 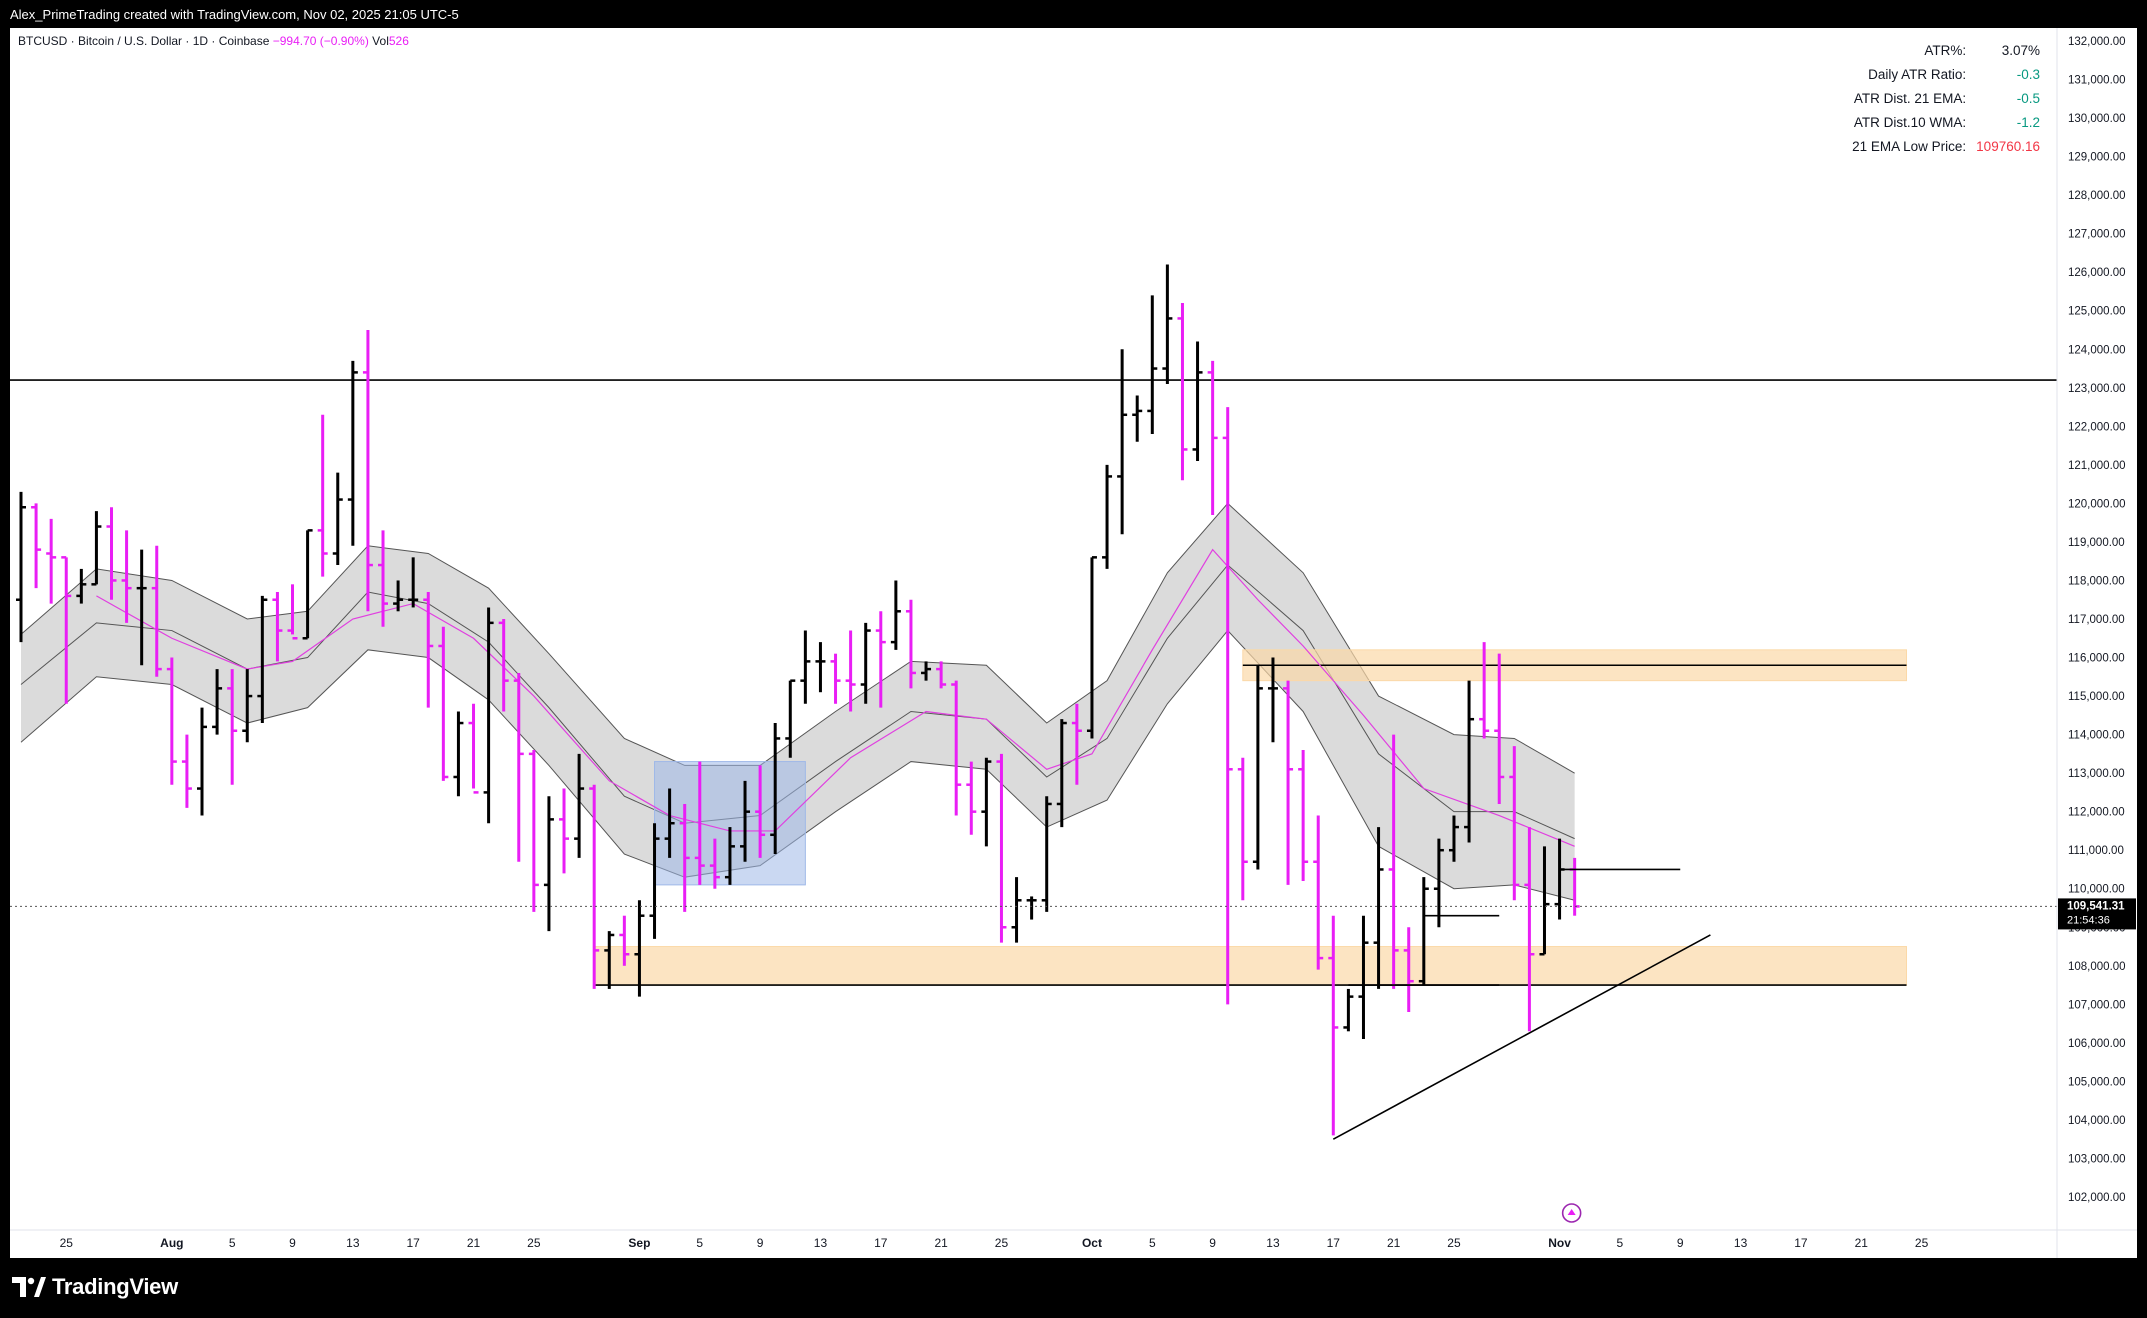 I want to click on stats-value: -0.5, so click(x=2028, y=98).